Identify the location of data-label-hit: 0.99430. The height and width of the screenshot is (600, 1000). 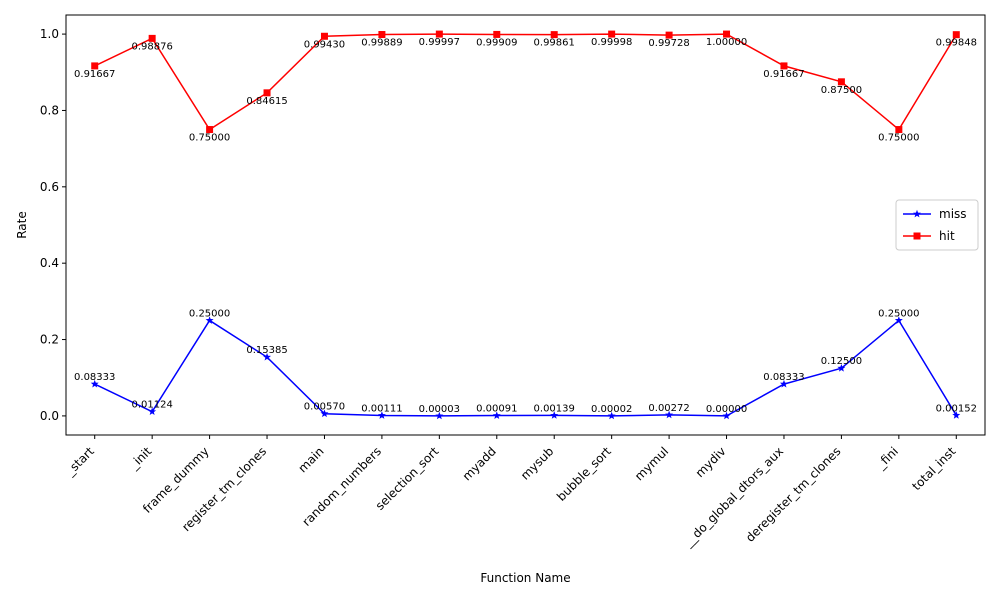
(324, 44).